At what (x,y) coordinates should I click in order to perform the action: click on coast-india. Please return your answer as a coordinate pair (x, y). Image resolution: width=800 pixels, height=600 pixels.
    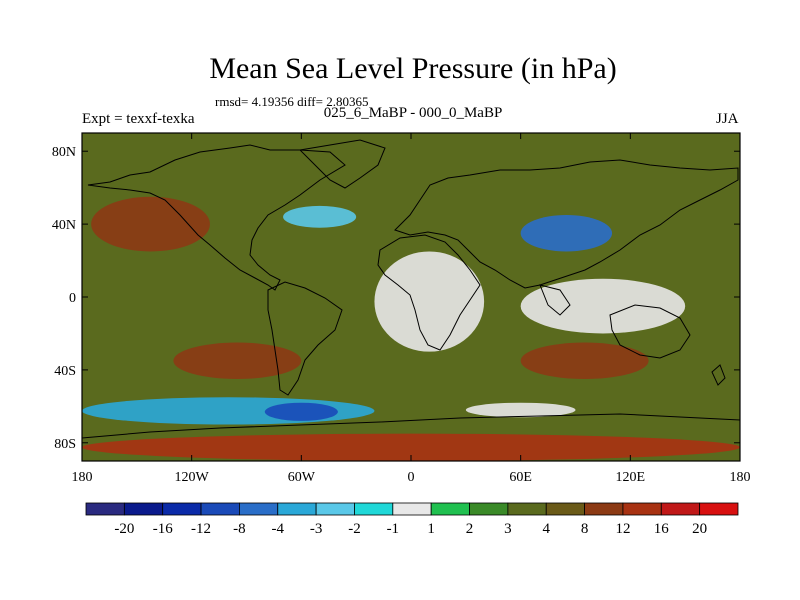
    Looking at the image, I should click on (555, 300).